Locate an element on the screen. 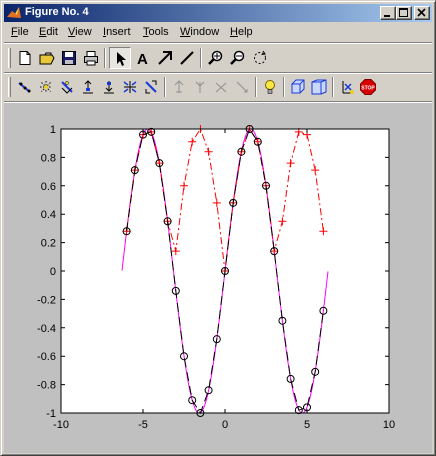 The image size is (436, 456). y-tick-label: 0.2 is located at coordinates (48, 244).